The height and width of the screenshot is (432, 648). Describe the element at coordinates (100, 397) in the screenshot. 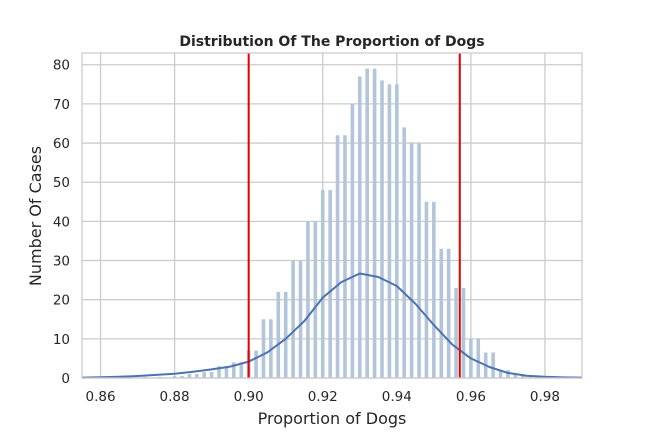

I see `x-tick-label: 0.86` at that location.